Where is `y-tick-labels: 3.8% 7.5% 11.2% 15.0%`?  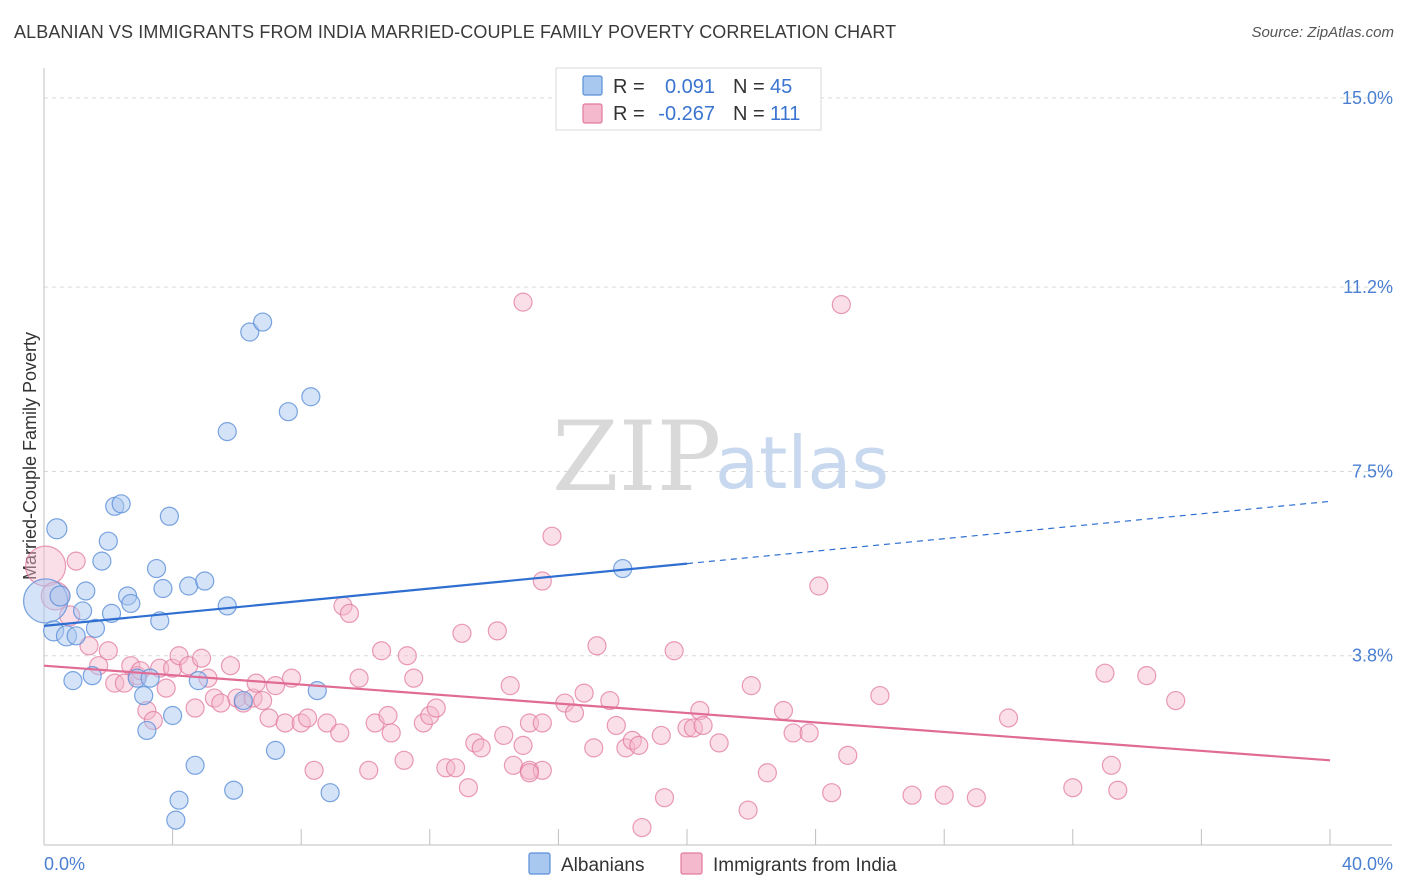 y-tick-labels: 3.8% 7.5% 11.2% 15.0% is located at coordinates (1367, 377).